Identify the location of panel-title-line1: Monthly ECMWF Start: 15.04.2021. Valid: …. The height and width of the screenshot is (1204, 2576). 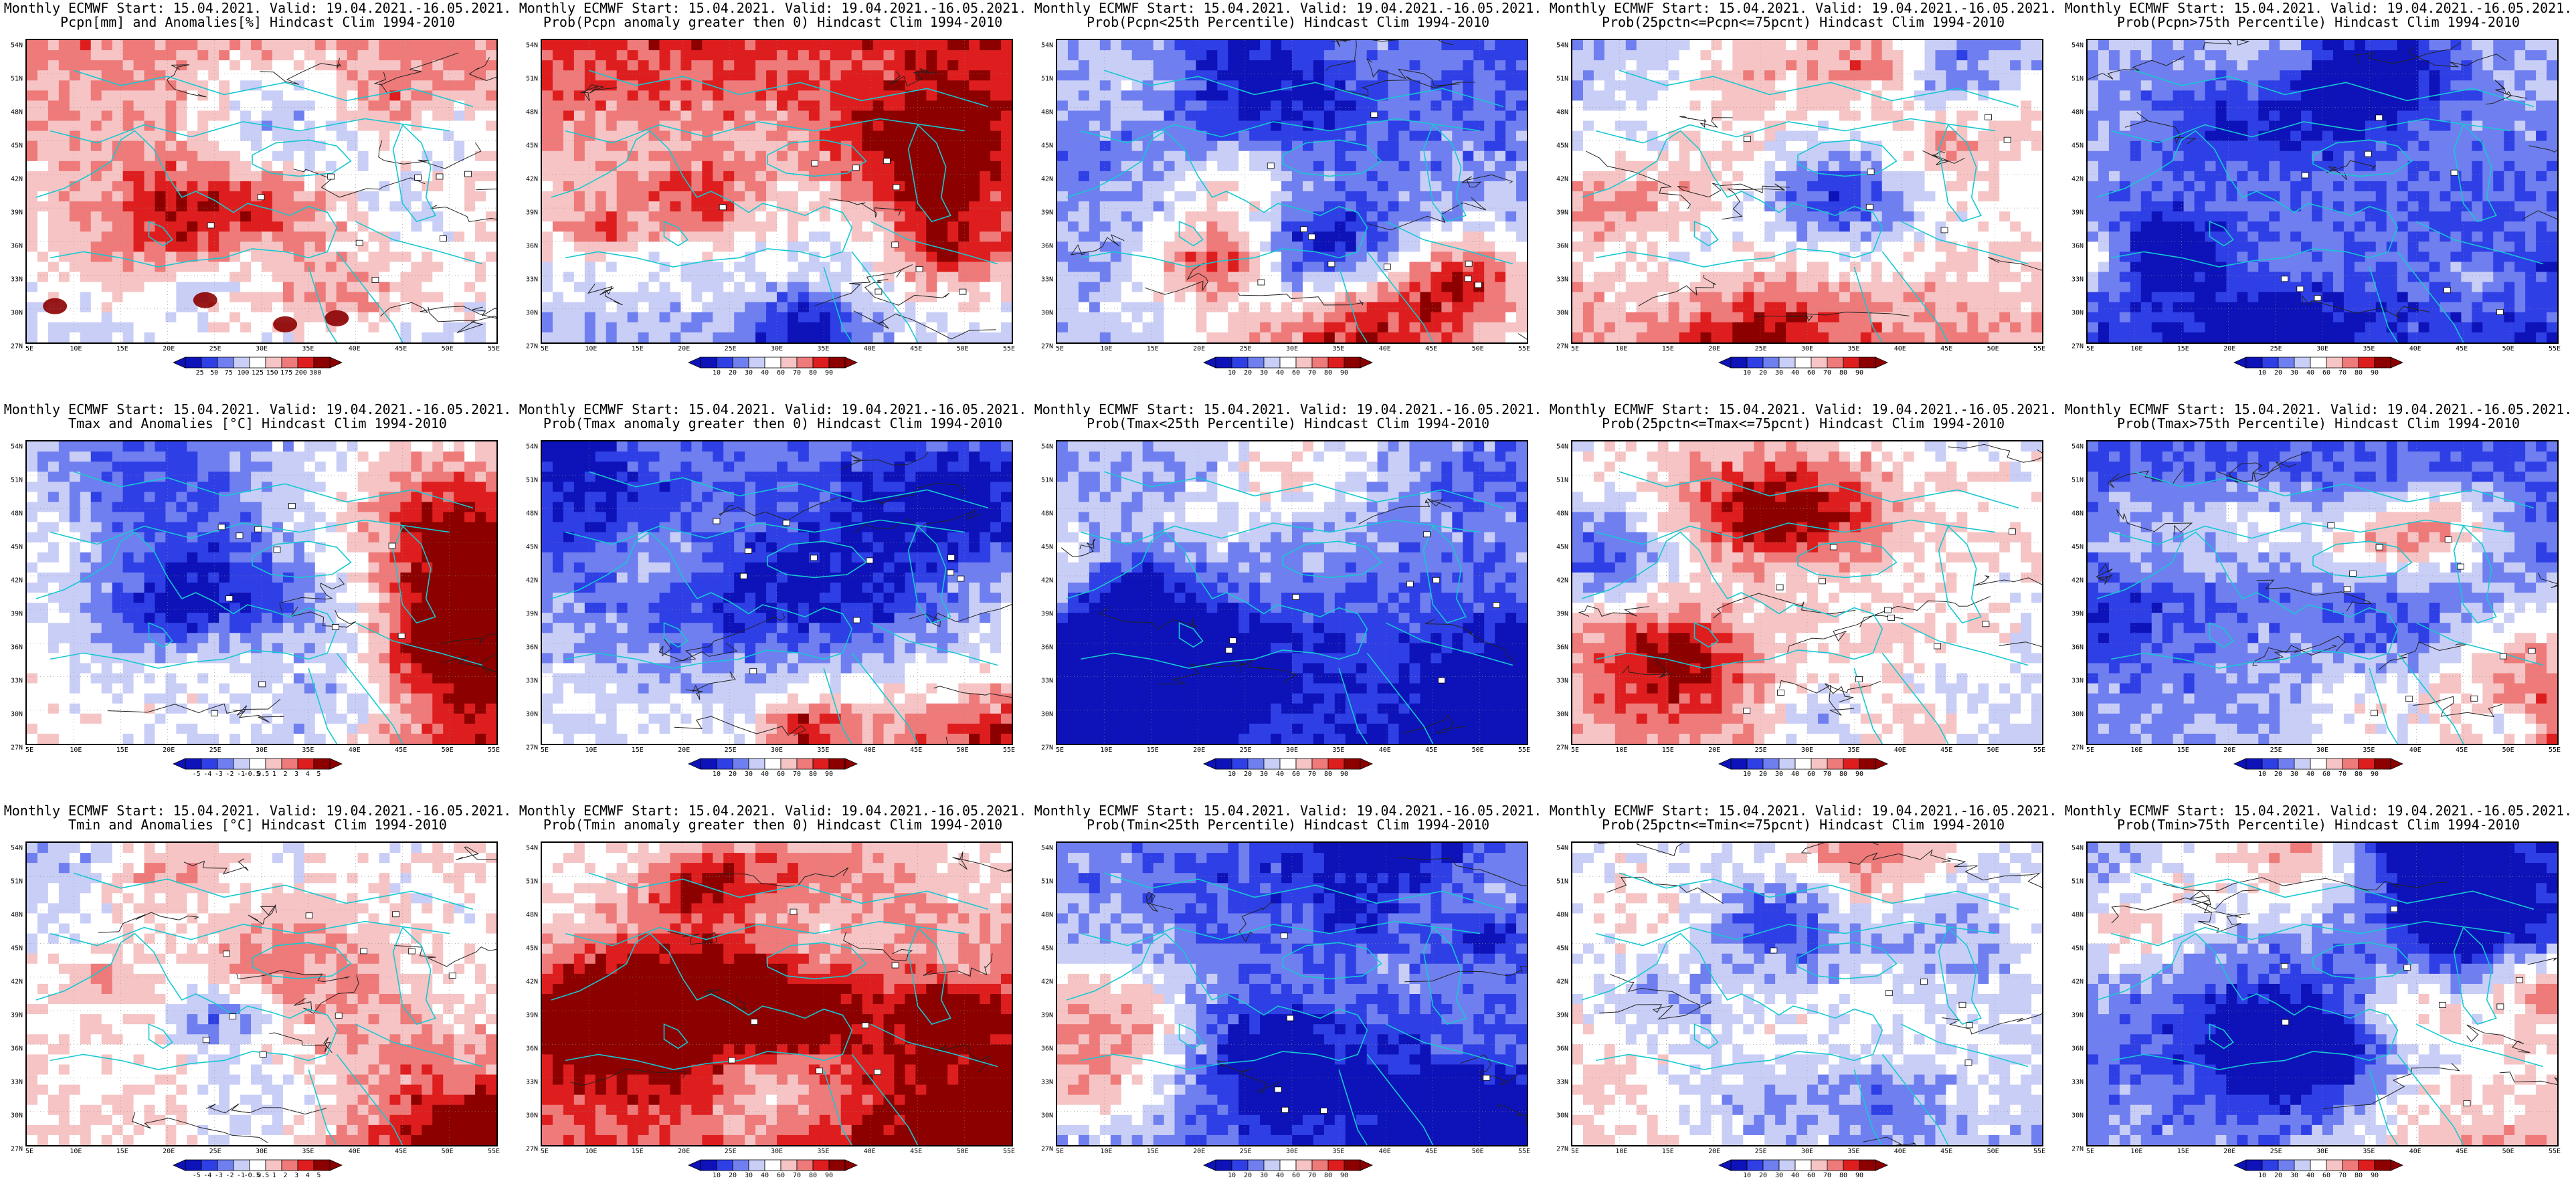
(1288, 410).